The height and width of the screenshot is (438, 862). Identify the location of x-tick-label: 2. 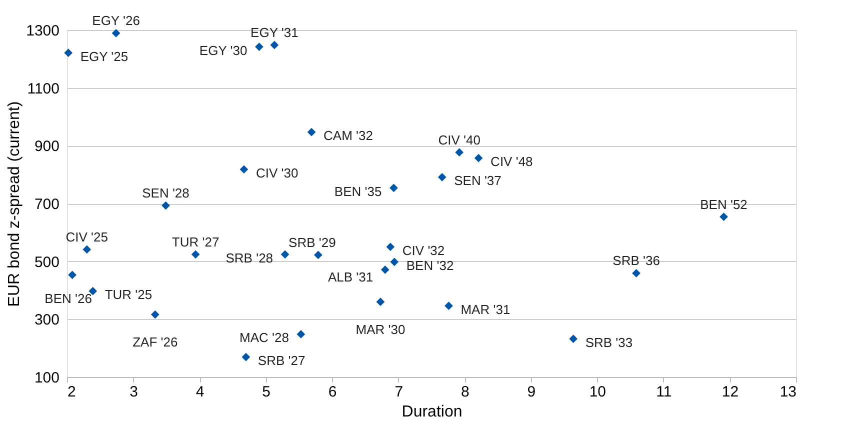
(72, 392).